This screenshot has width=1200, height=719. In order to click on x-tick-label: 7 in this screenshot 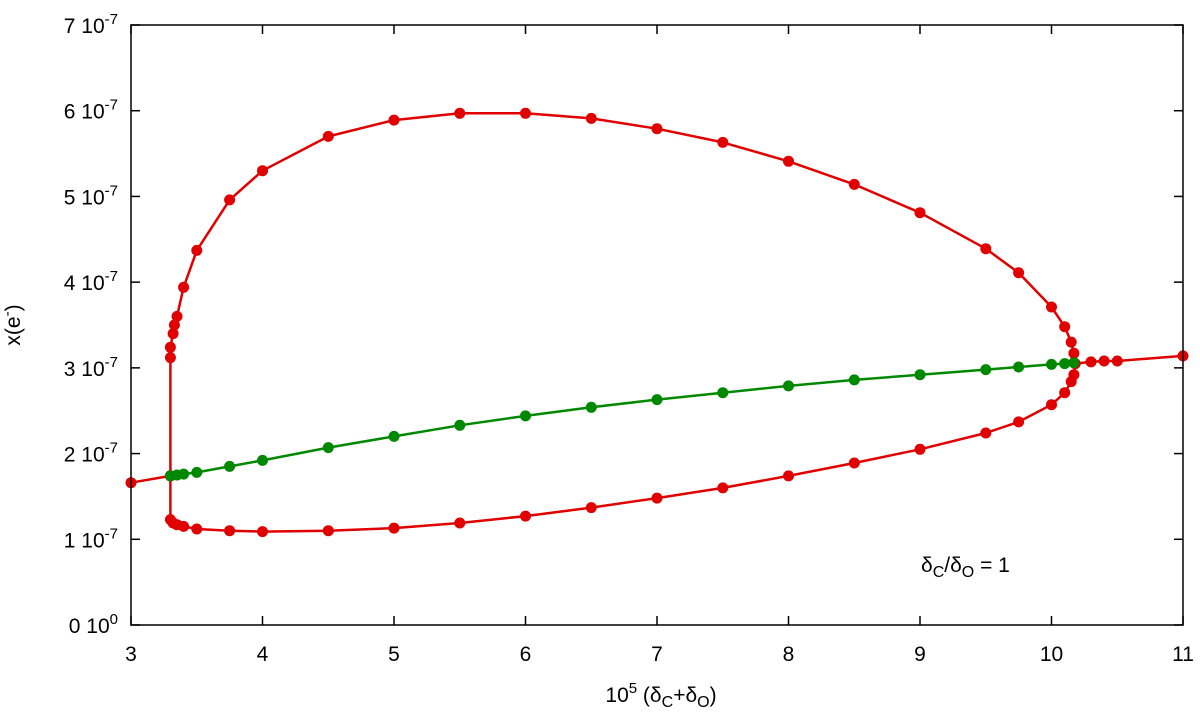, I will do `click(657, 654)`.